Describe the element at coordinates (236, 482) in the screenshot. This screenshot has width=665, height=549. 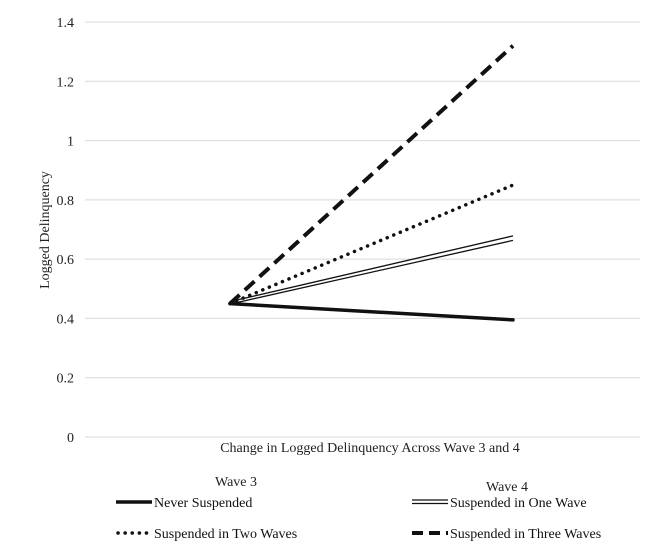
I see `x-category-label: Wave 3` at that location.